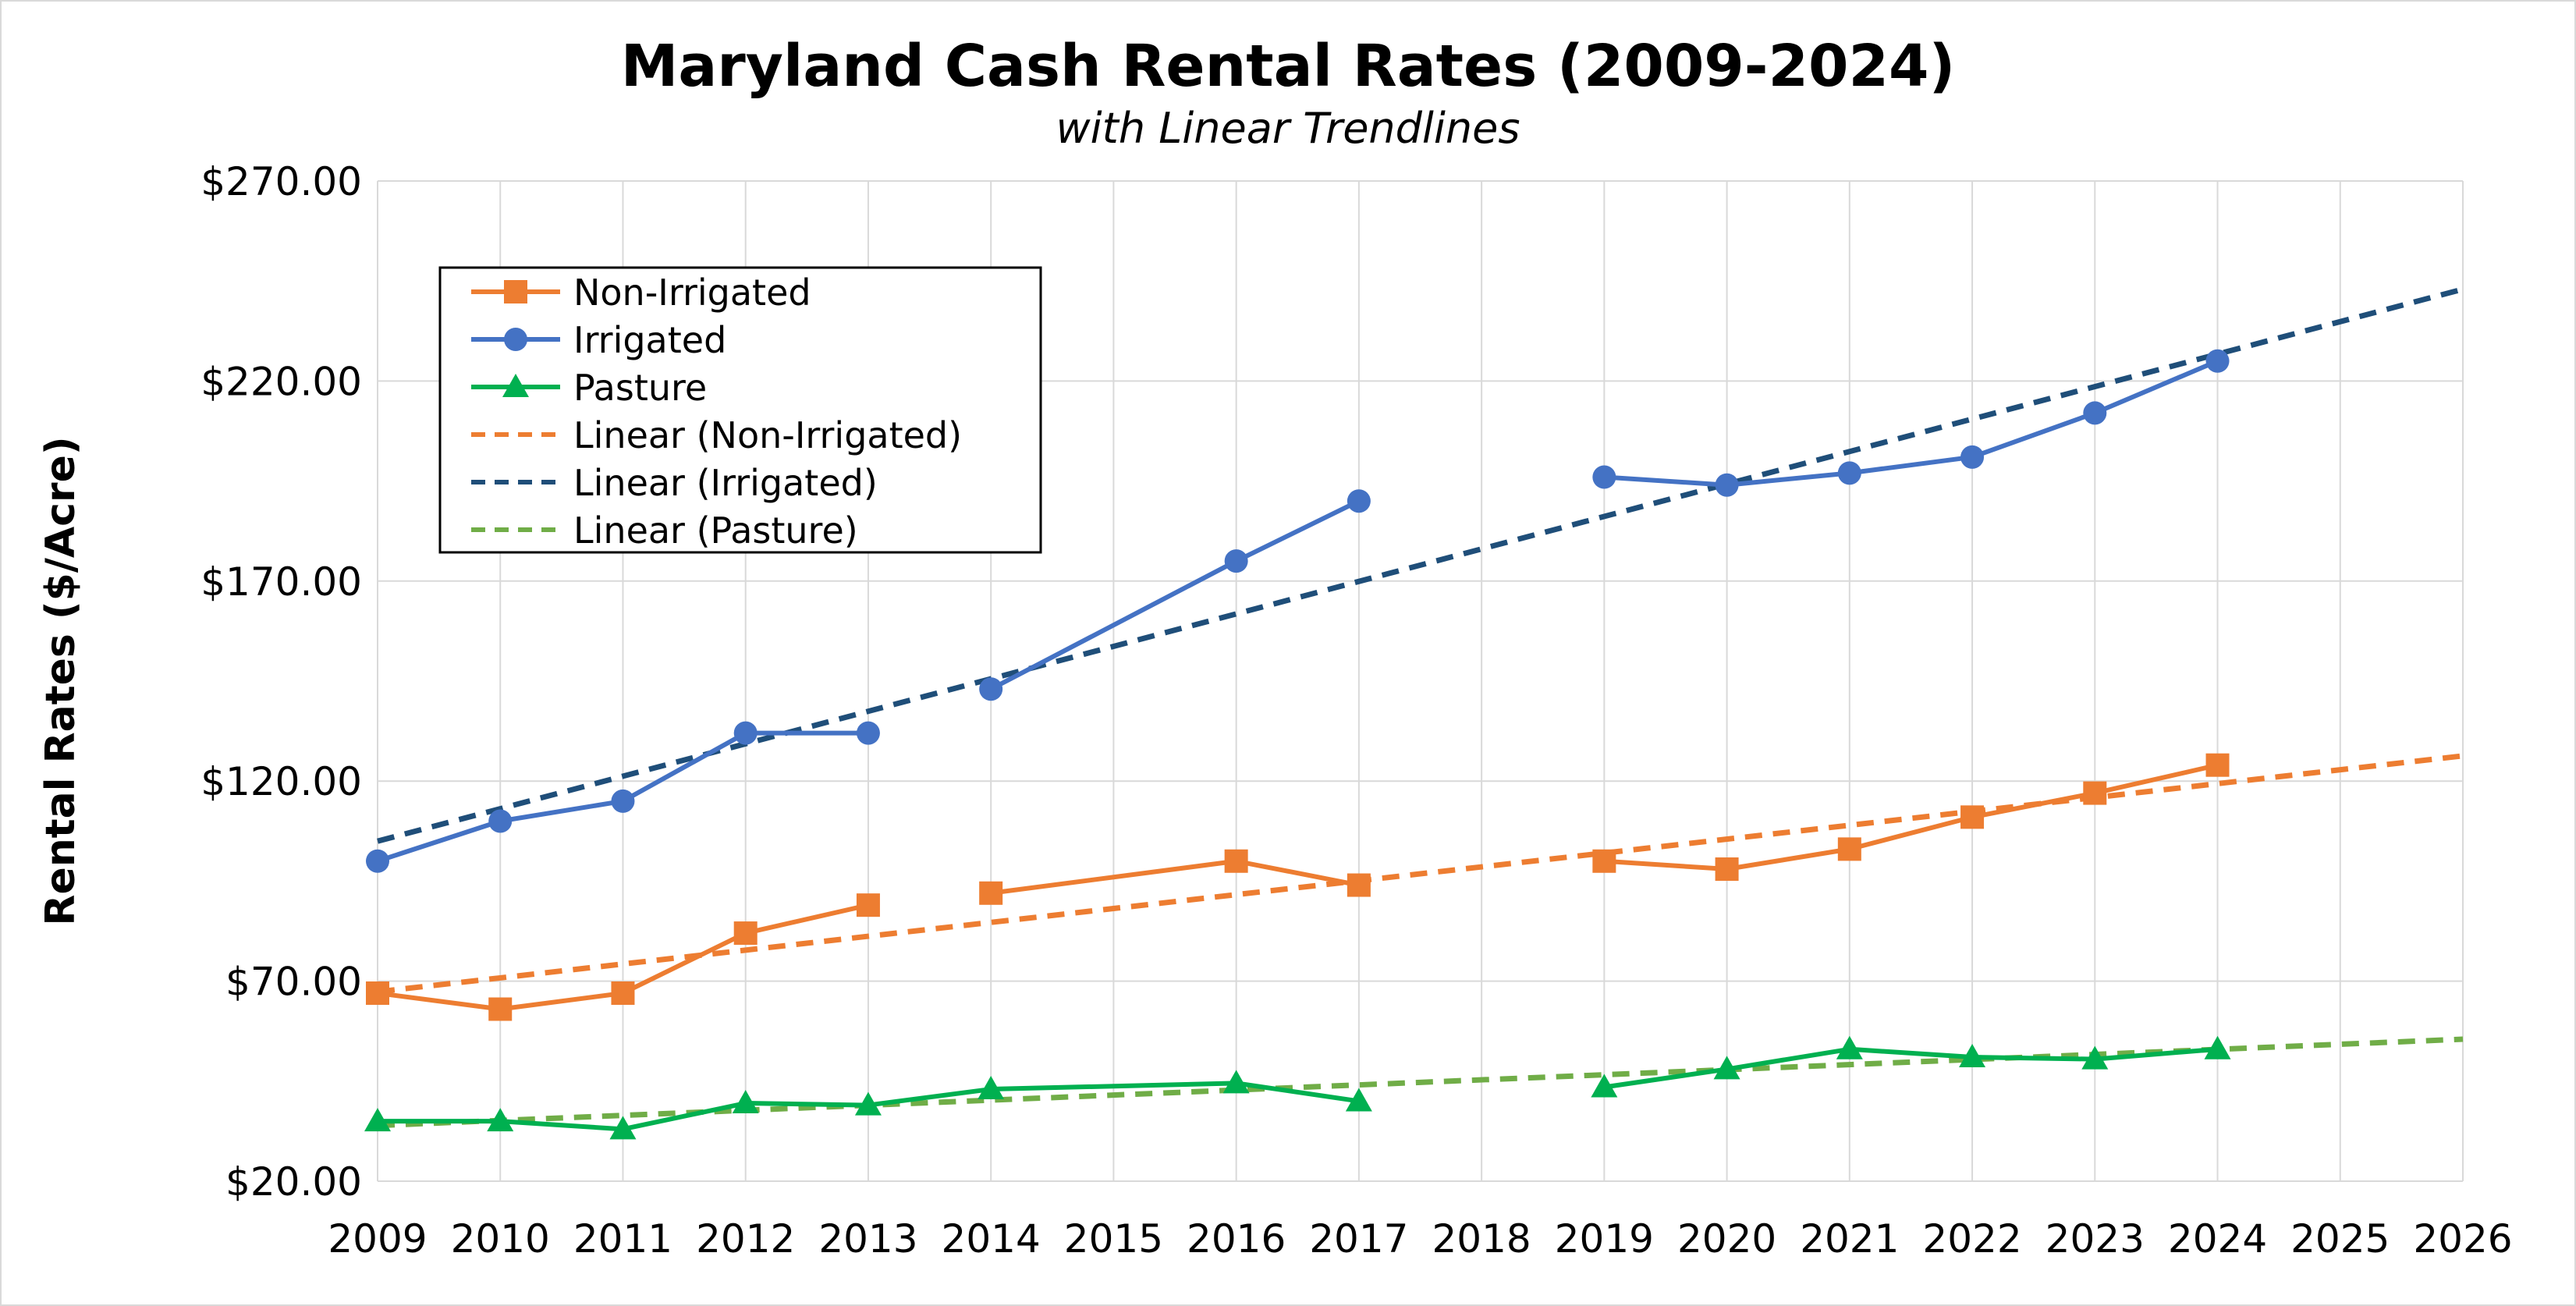 The width and height of the screenshot is (2576, 1306). Describe the element at coordinates (622, 1239) in the screenshot. I see `x-tick-label: 2011` at that location.